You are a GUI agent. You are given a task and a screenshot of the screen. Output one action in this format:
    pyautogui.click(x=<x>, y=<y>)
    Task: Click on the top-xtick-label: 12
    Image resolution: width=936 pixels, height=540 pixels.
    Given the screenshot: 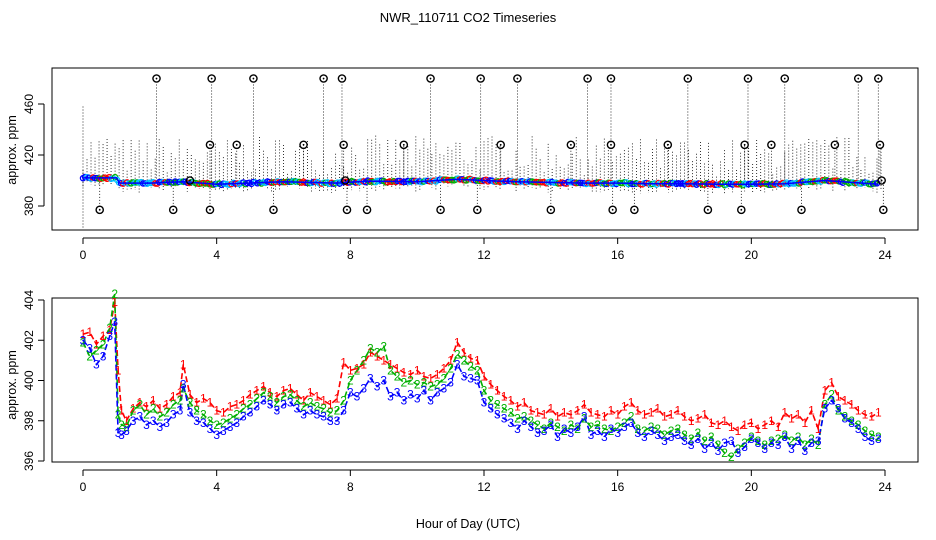 What is the action you would take?
    pyautogui.click(x=484, y=255)
    